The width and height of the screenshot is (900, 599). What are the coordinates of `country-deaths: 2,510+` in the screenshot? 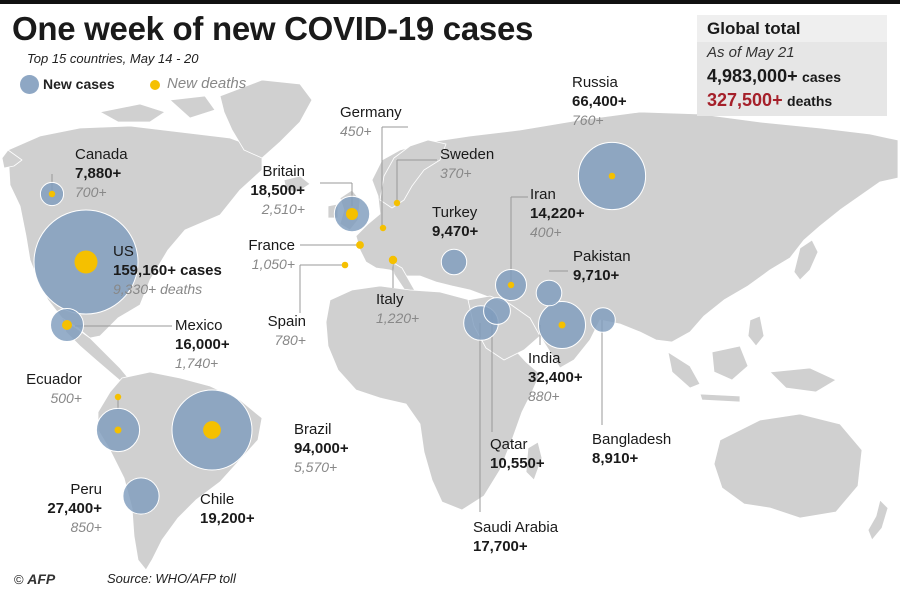 It's located at (283, 209).